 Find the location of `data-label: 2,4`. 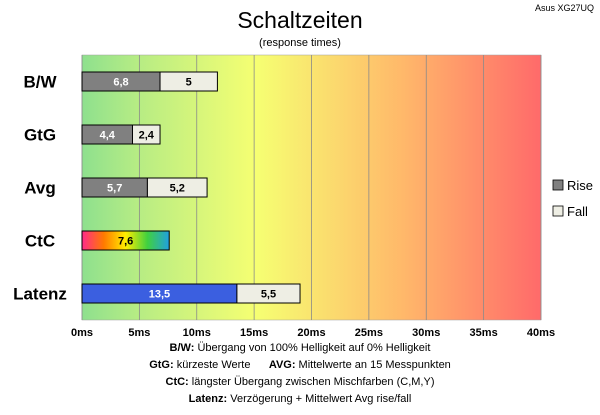

data-label: 2,4 is located at coordinates (147, 136).